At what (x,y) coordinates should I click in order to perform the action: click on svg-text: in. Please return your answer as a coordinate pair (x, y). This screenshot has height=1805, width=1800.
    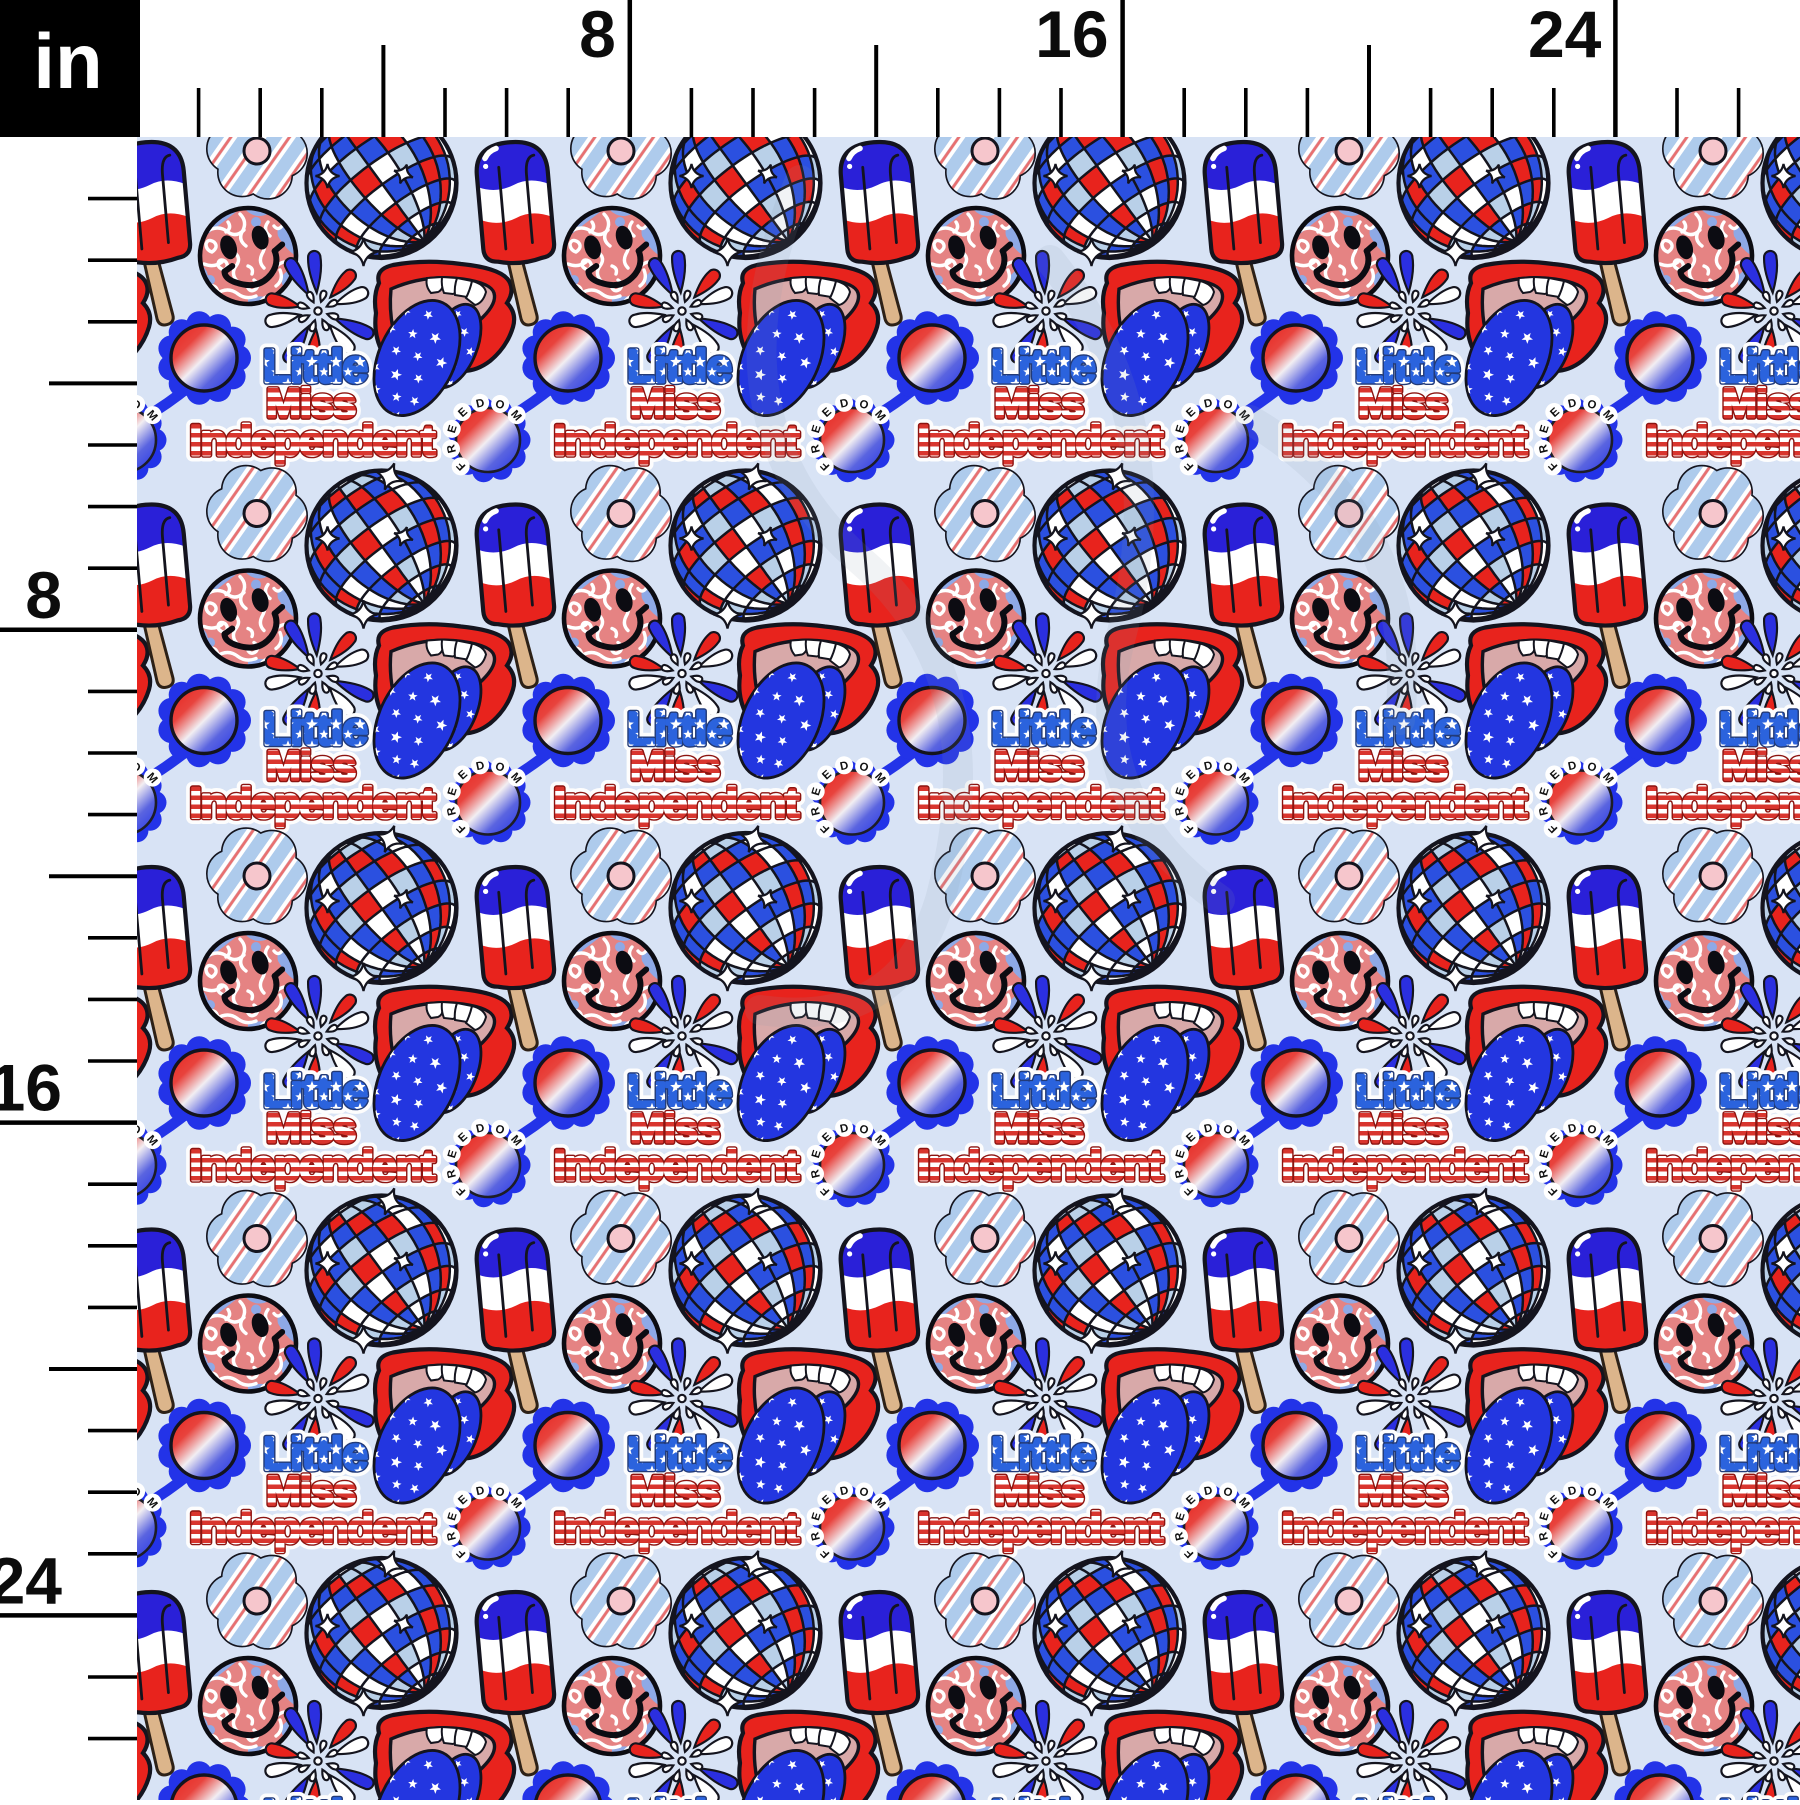
    Looking at the image, I should click on (67, 61).